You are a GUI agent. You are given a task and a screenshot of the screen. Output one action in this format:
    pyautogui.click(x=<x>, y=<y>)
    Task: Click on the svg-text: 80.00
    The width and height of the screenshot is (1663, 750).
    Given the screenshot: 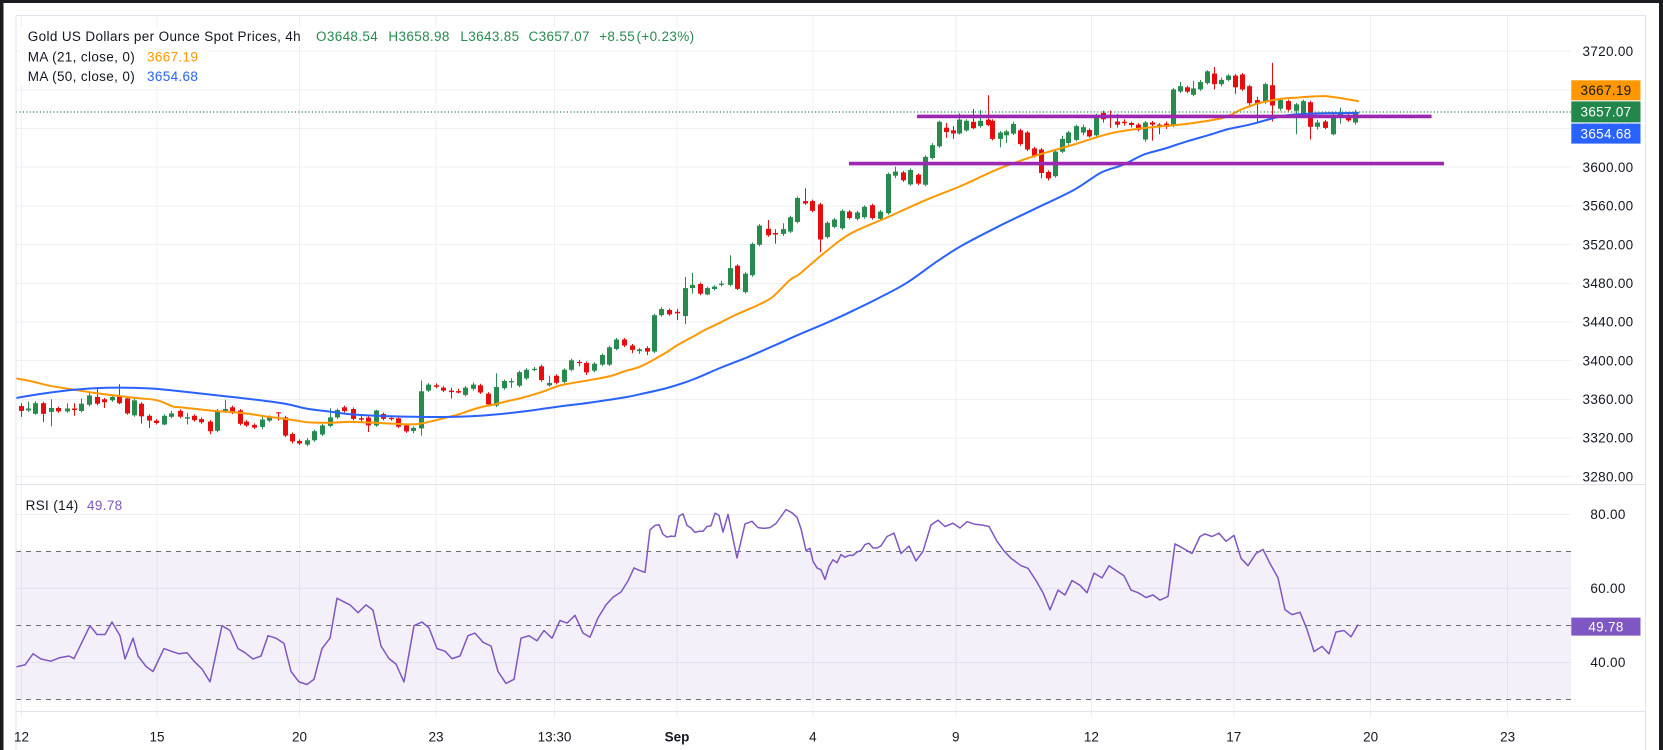 What is the action you would take?
    pyautogui.click(x=1607, y=514)
    